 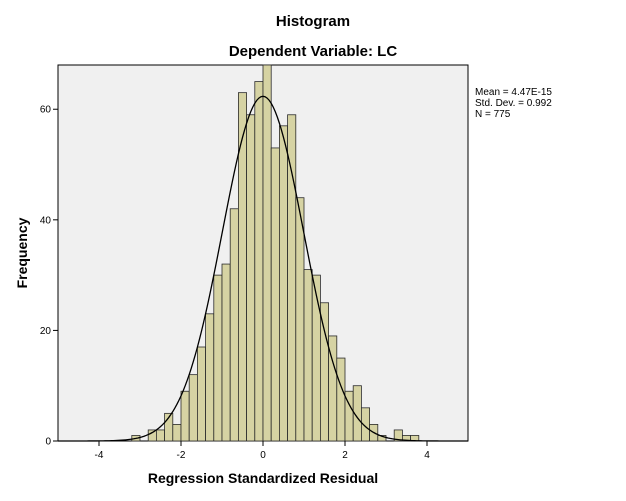 What do you see at coordinates (22, 253) in the screenshot?
I see `y-axis-label: Frequency` at bounding box center [22, 253].